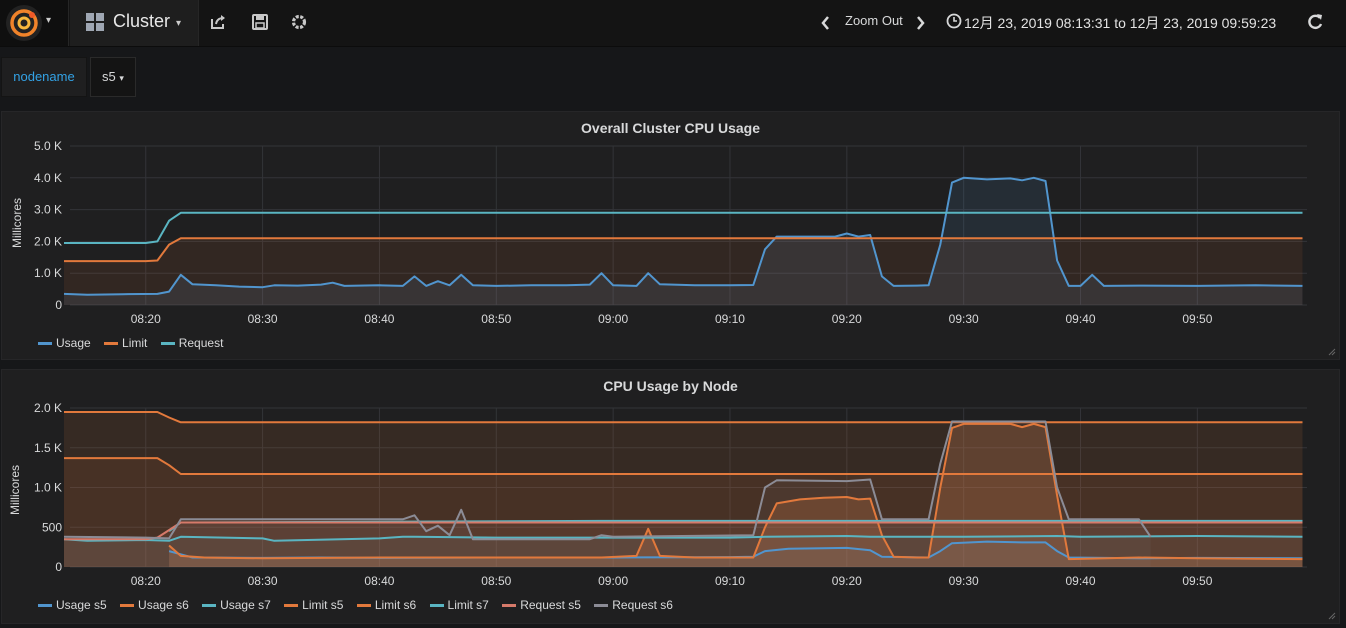 Image resolution: width=1346 pixels, height=628 pixels. Describe the element at coordinates (73, 343) in the screenshot. I see `legend-label: Usage` at that location.